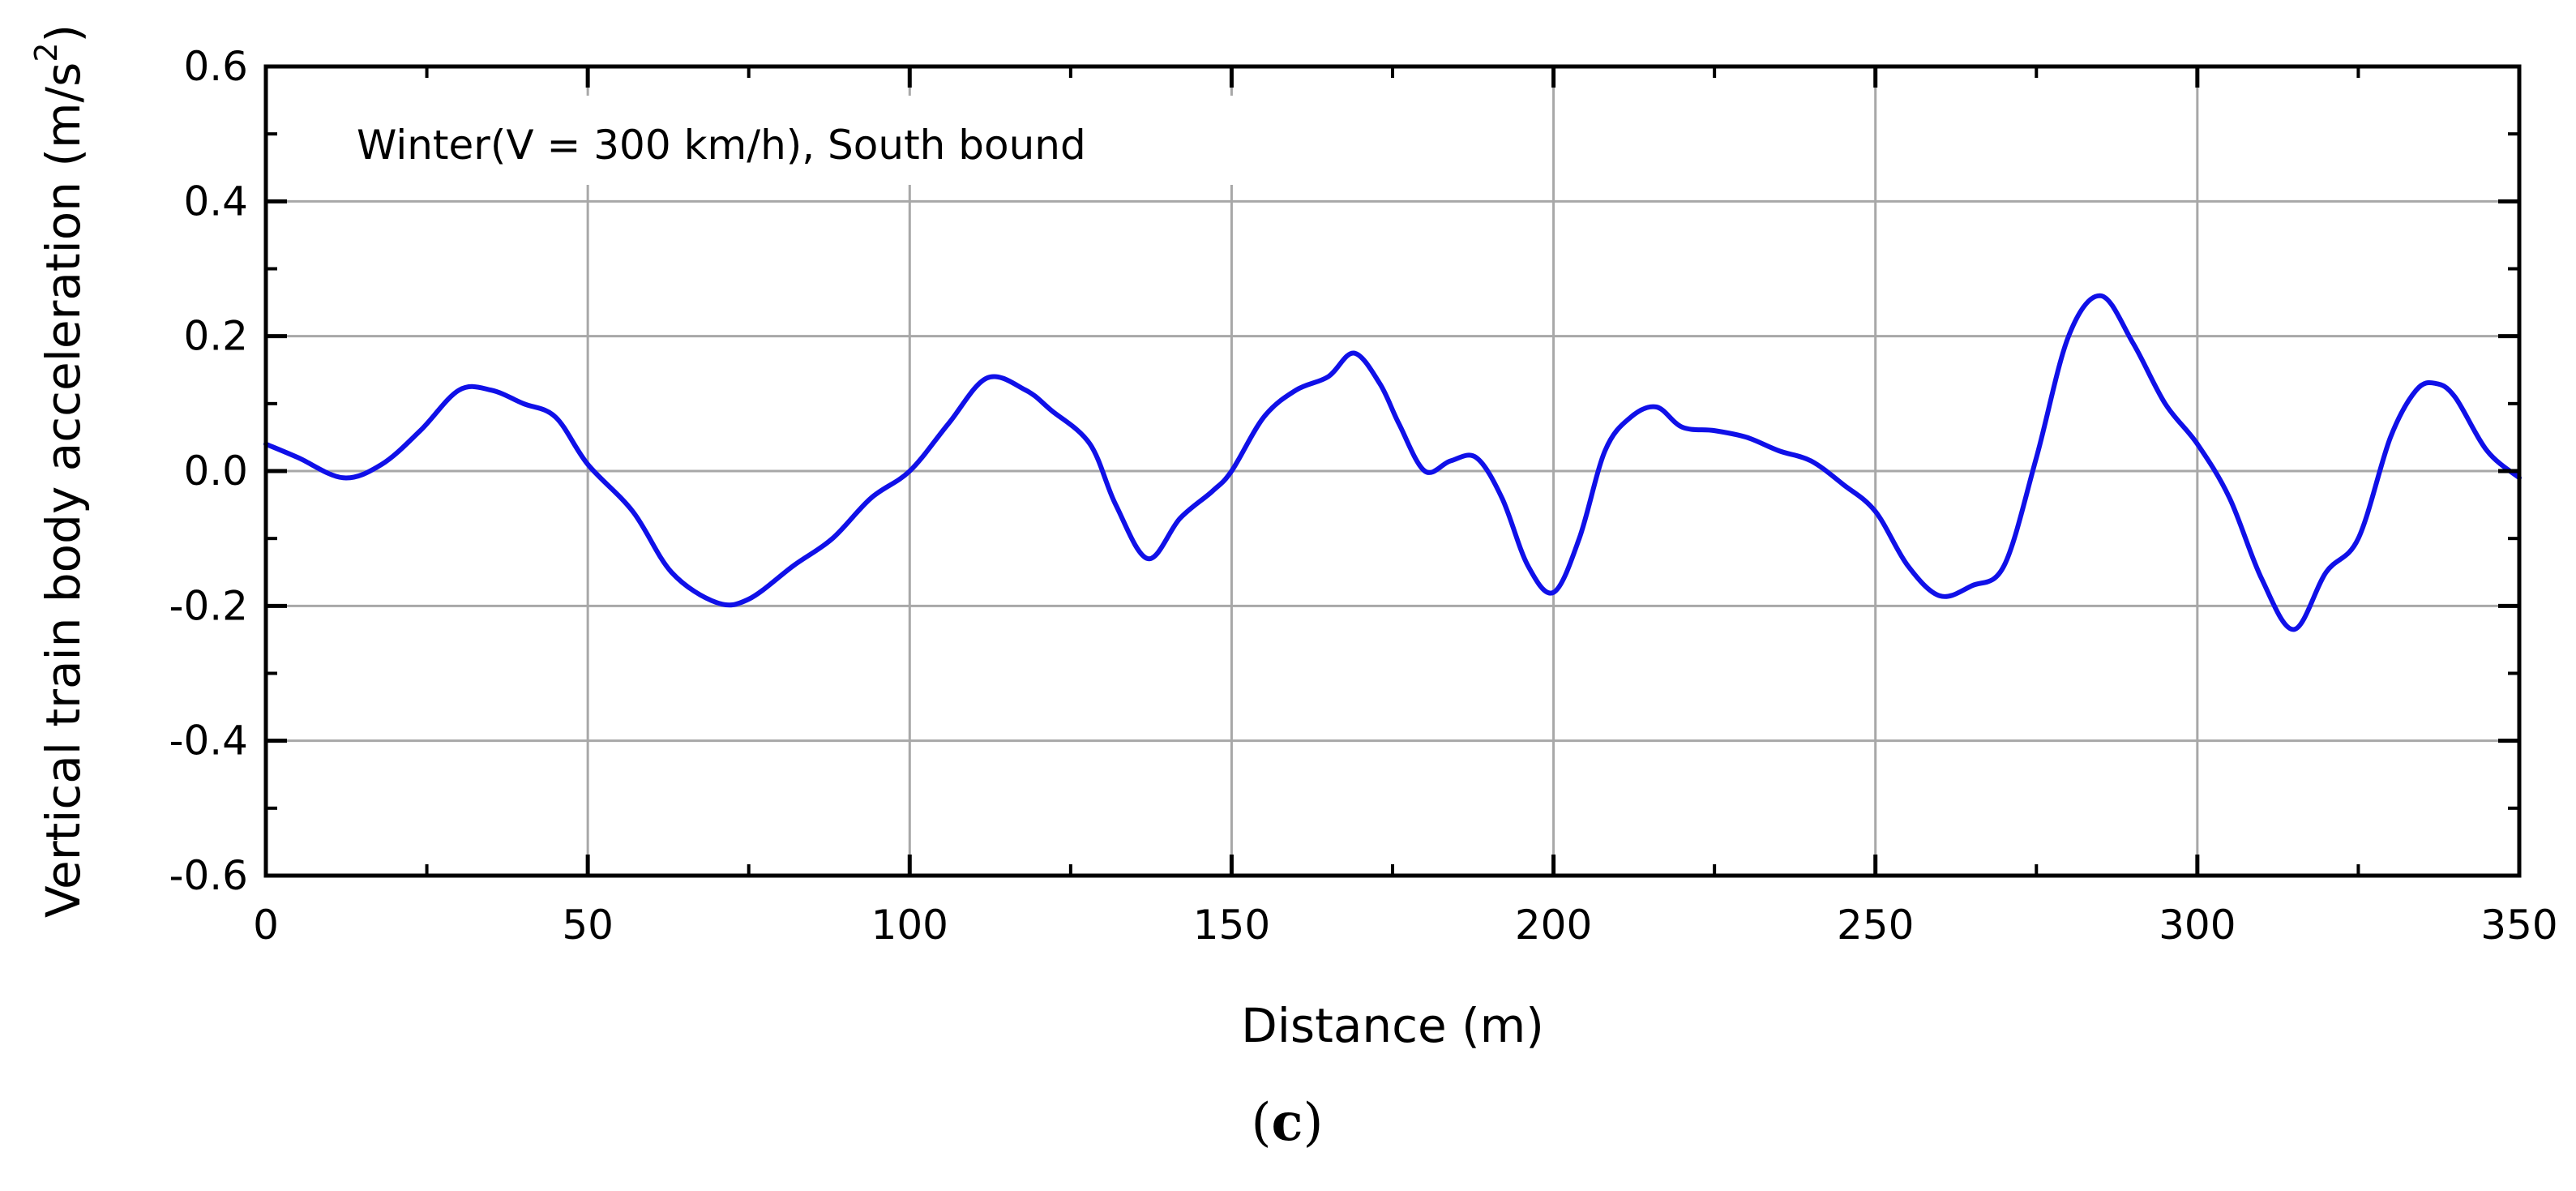 This screenshot has width=2576, height=1191. Describe the element at coordinates (215, 66) in the screenshot. I see `y-tick-label: 0.6` at that location.